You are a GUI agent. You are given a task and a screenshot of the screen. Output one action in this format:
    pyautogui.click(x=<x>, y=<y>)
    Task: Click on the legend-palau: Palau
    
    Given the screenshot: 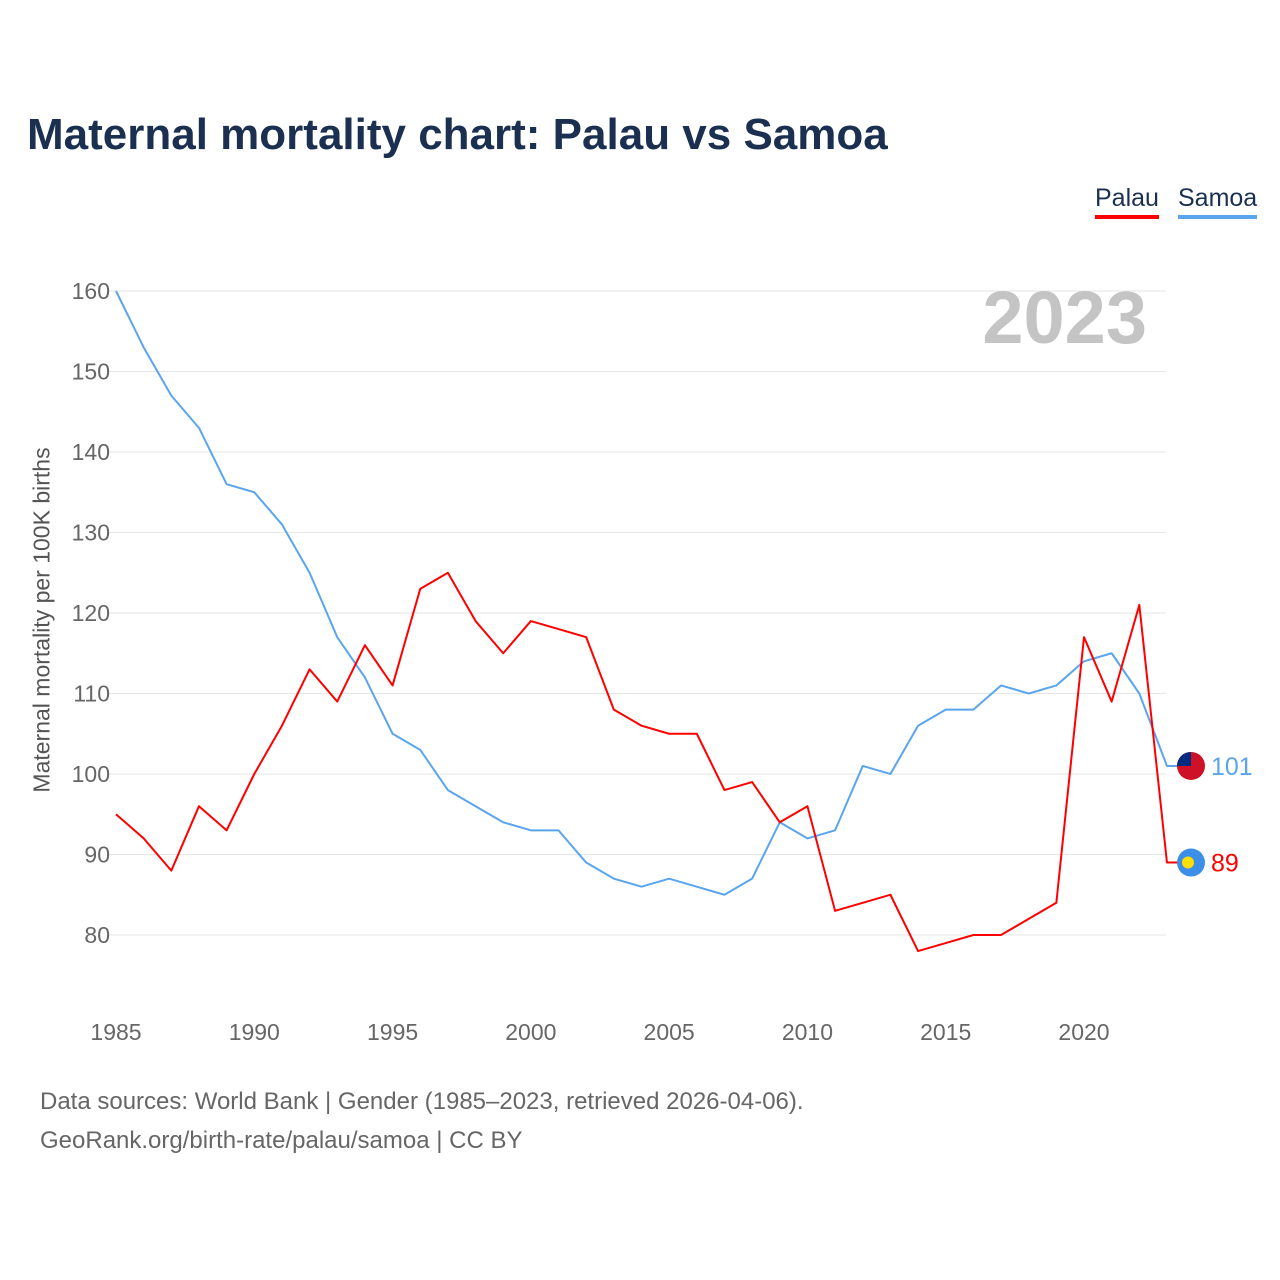 What is the action you would take?
    pyautogui.click(x=1127, y=201)
    